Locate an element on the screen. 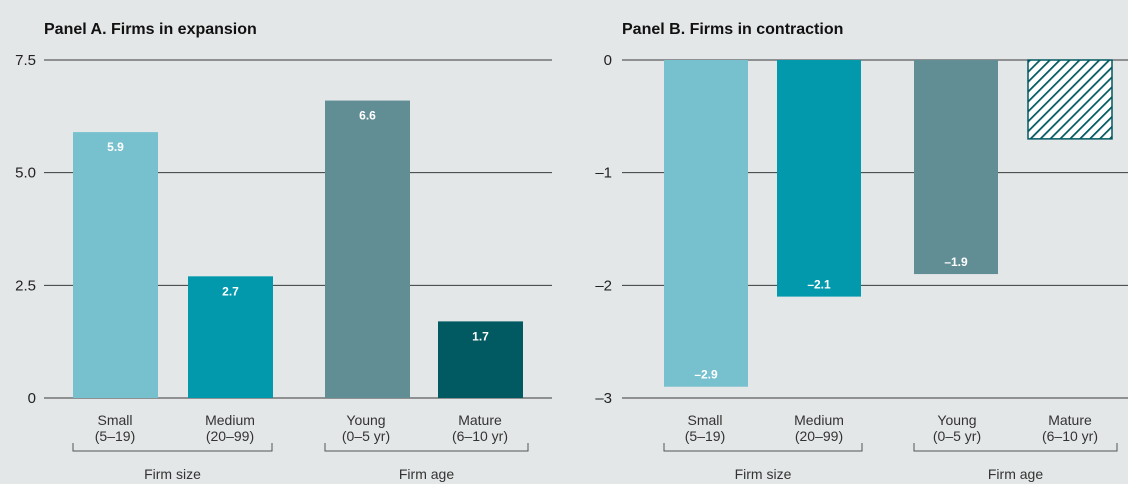 The height and width of the screenshot is (484, 1128). data-label: 1.7 is located at coordinates (480, 336).